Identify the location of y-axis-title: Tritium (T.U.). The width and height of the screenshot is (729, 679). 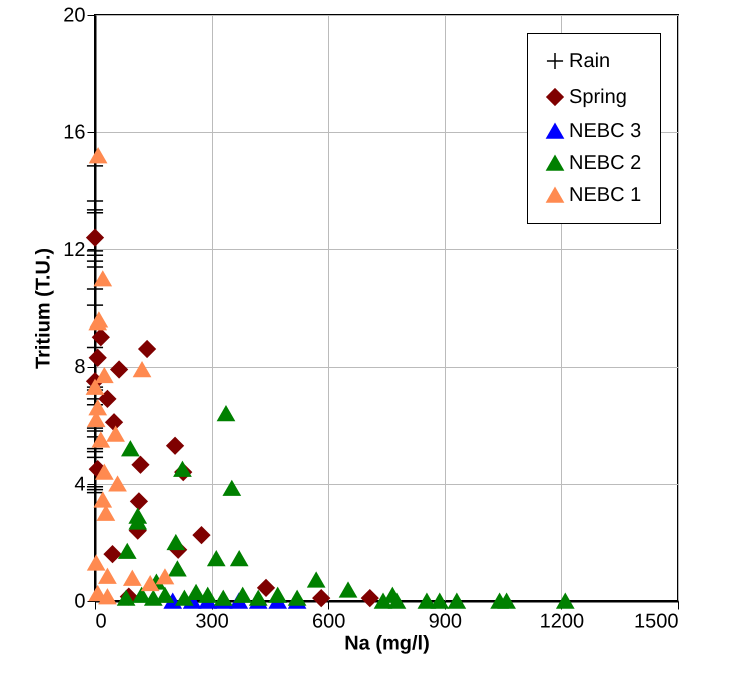
(43, 309).